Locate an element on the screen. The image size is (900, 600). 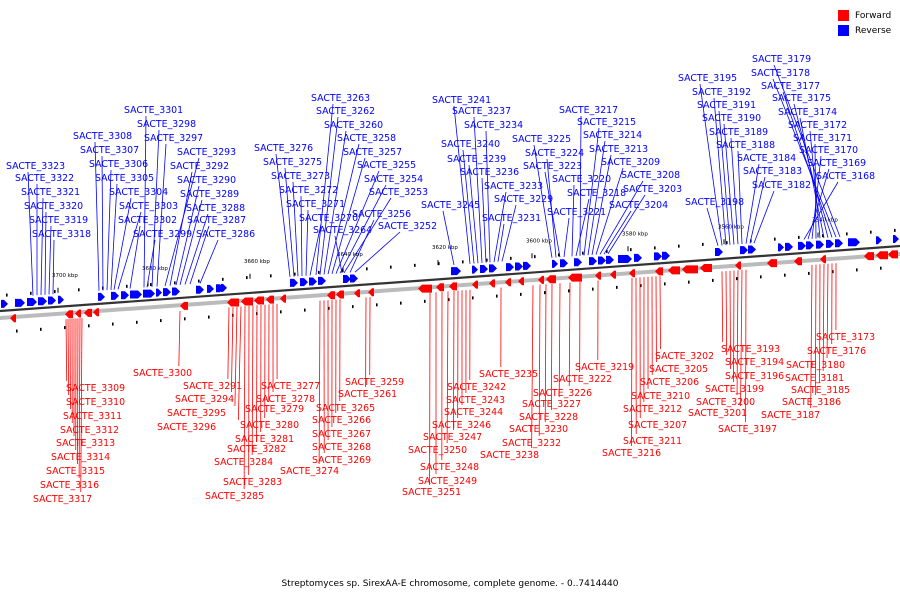
forward-gene-label: SACTE_3283 is located at coordinates (252, 482).